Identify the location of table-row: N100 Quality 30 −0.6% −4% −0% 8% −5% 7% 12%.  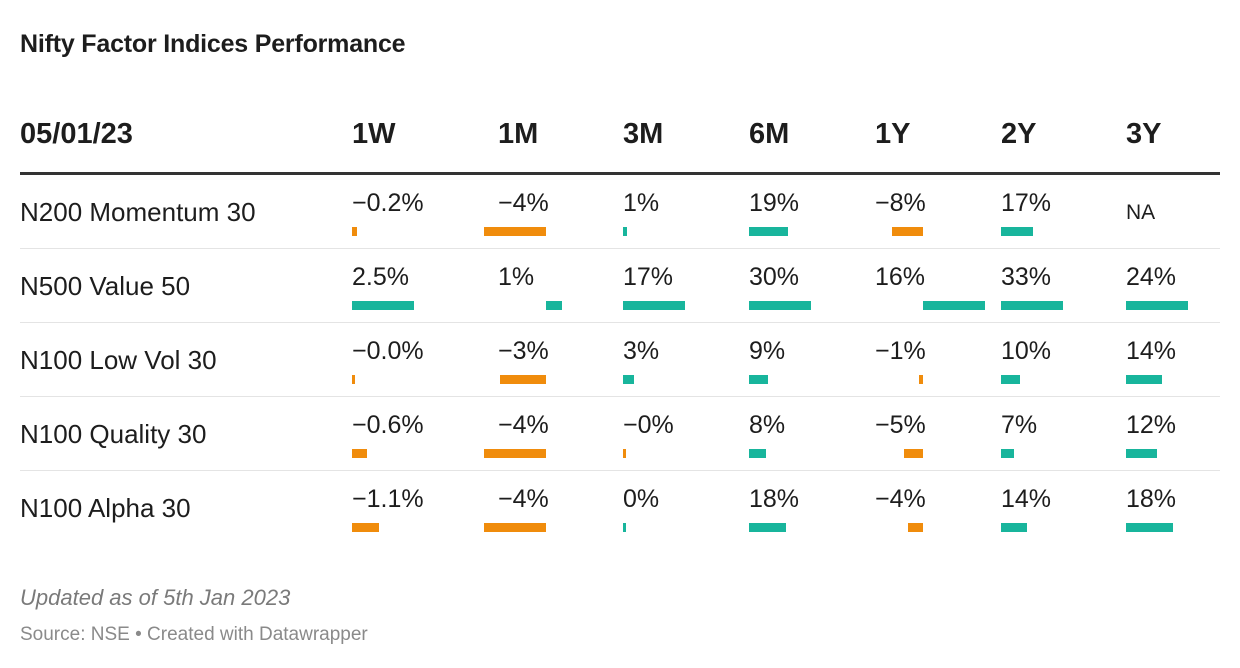
(620, 434).